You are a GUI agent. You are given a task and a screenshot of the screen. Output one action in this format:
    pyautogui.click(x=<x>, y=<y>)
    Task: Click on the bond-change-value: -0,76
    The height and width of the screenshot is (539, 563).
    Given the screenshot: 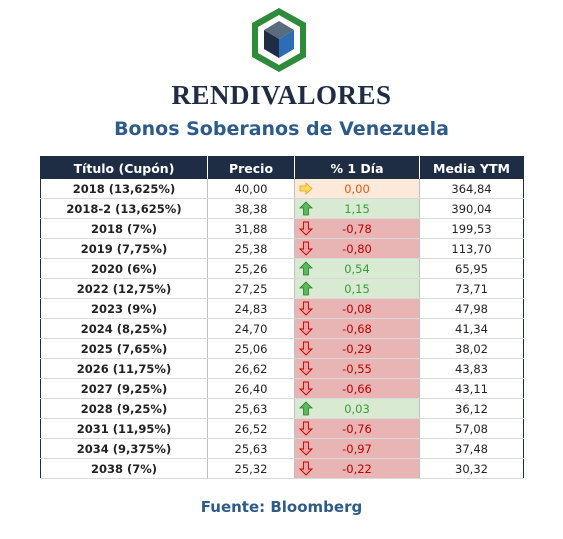 What is the action you would take?
    pyautogui.click(x=357, y=428)
    